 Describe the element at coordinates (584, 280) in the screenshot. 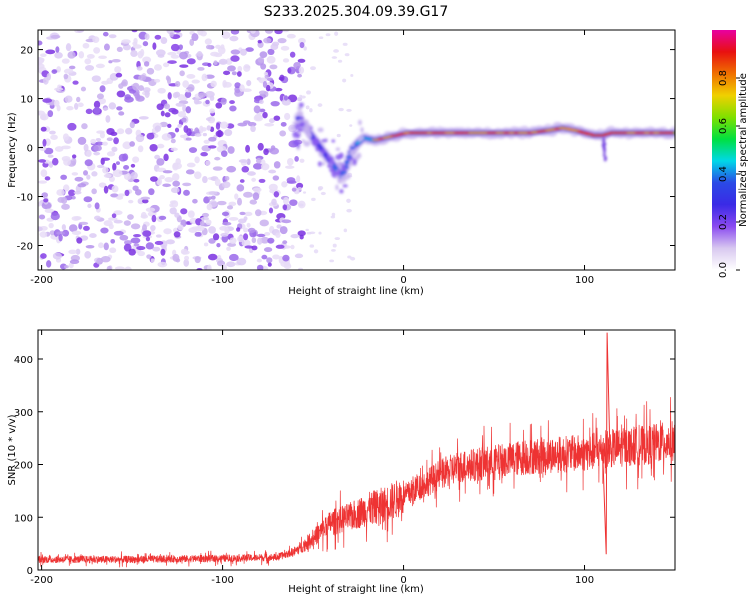

I see `spectrogram-x-tick-label: 100` at that location.